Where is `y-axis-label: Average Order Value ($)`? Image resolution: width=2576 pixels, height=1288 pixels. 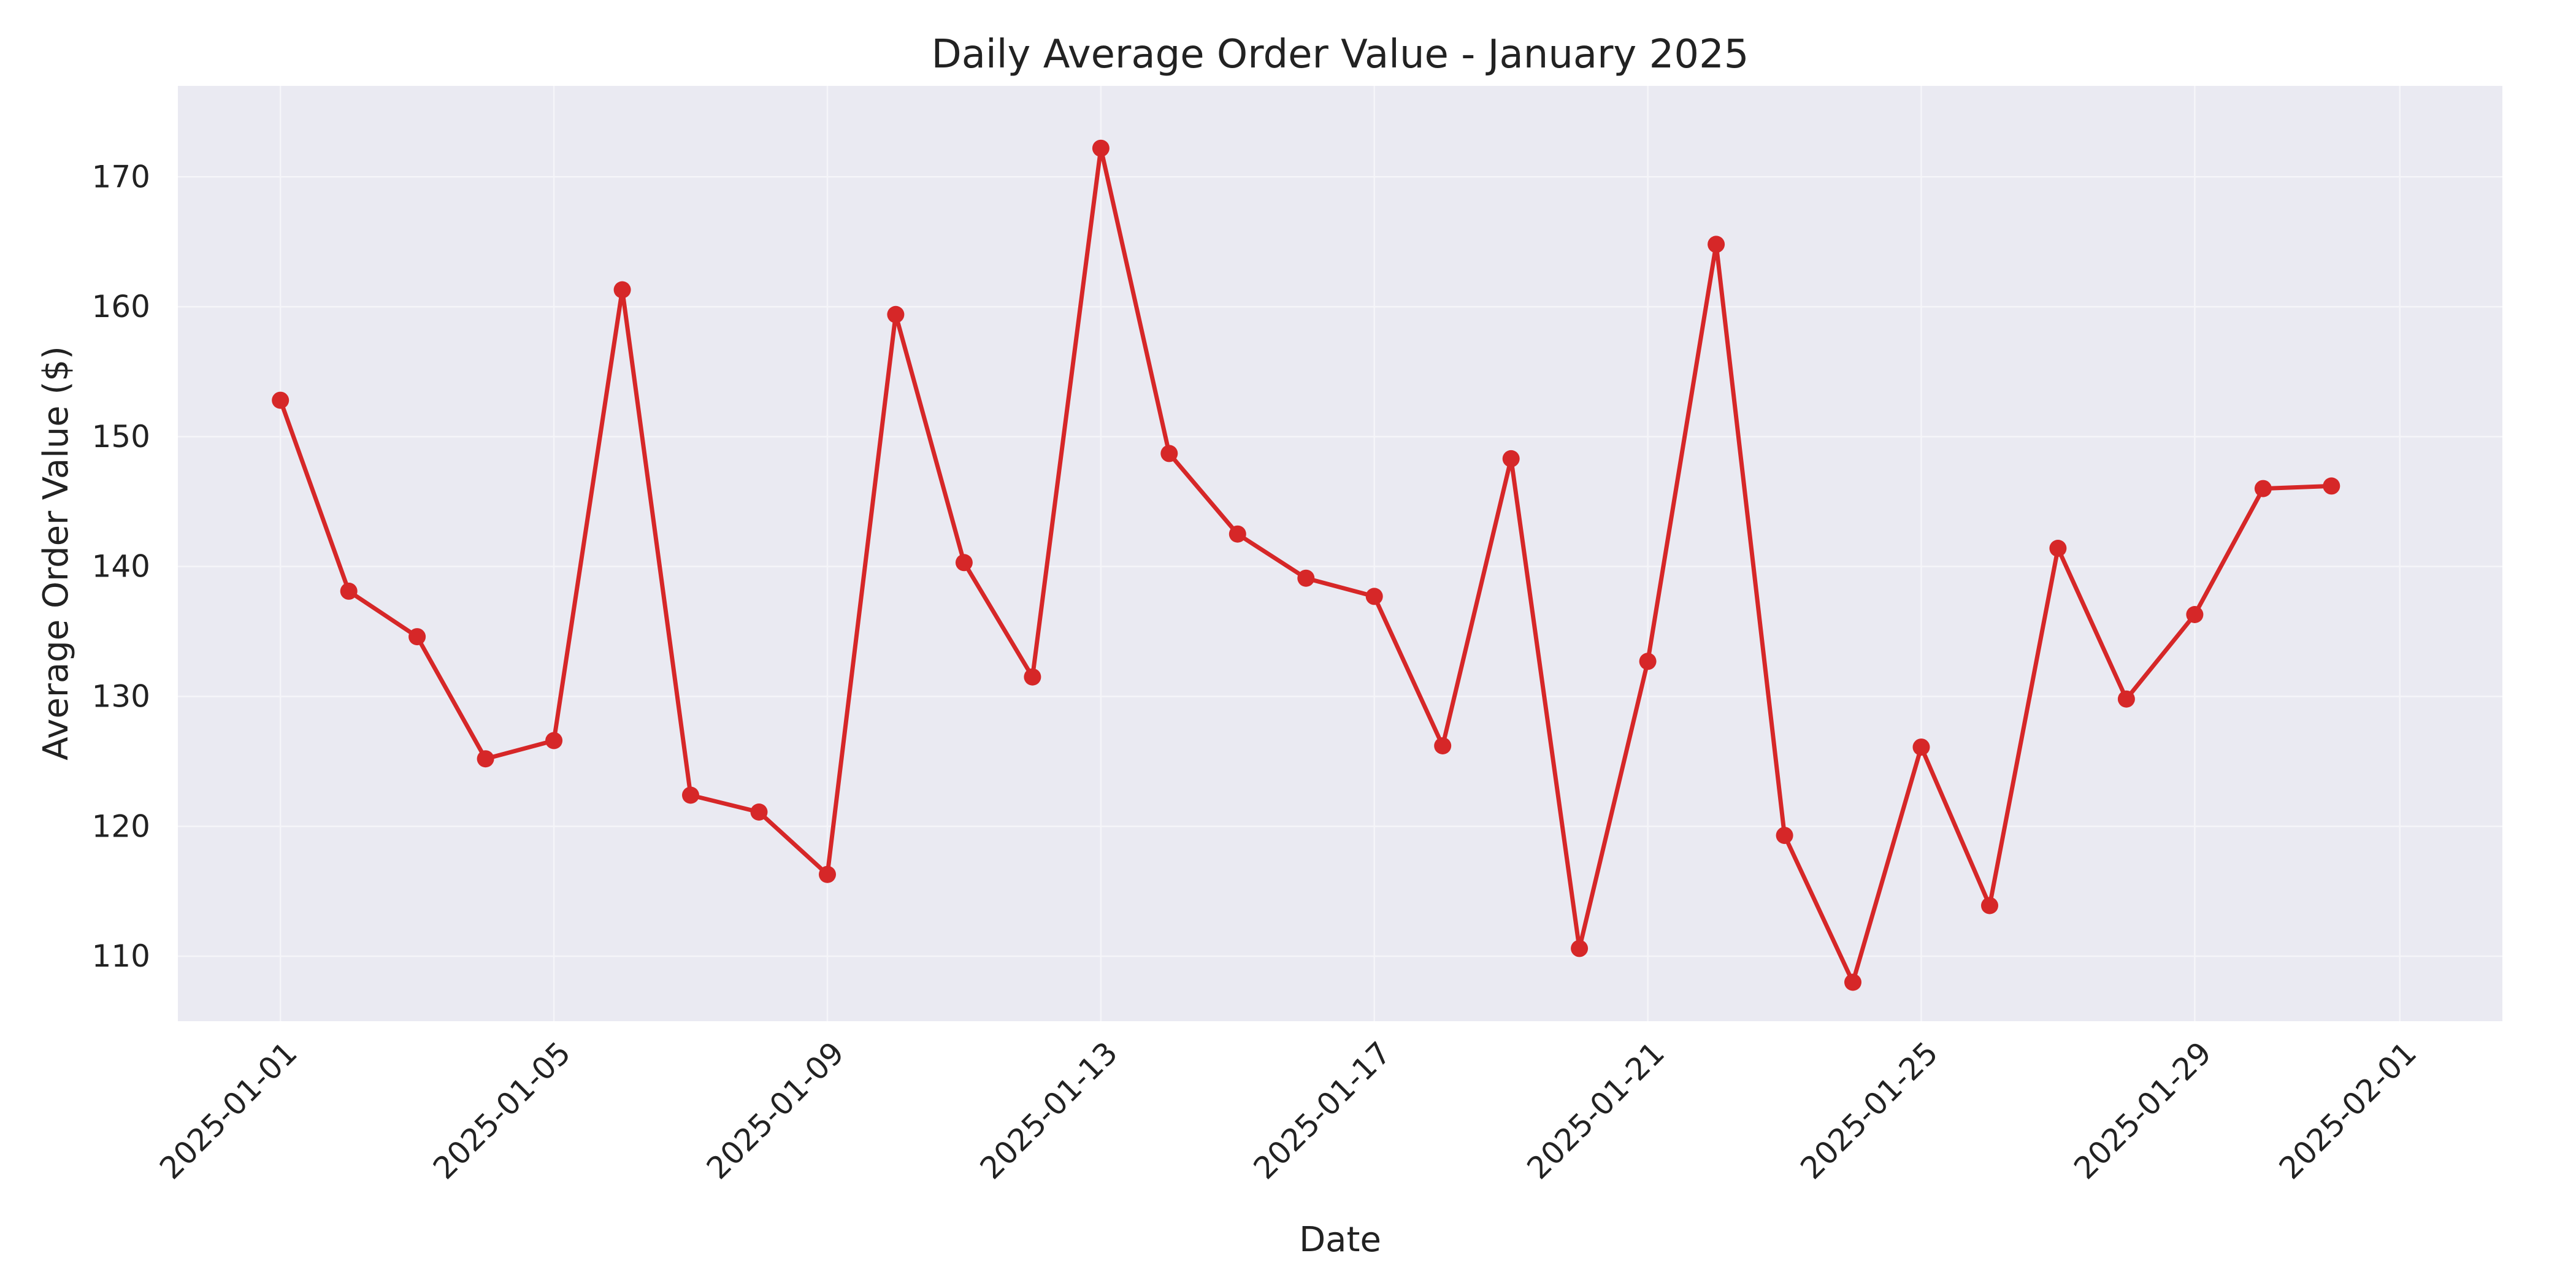
y-axis-label: Average Order Value ($) is located at coordinates (56, 553).